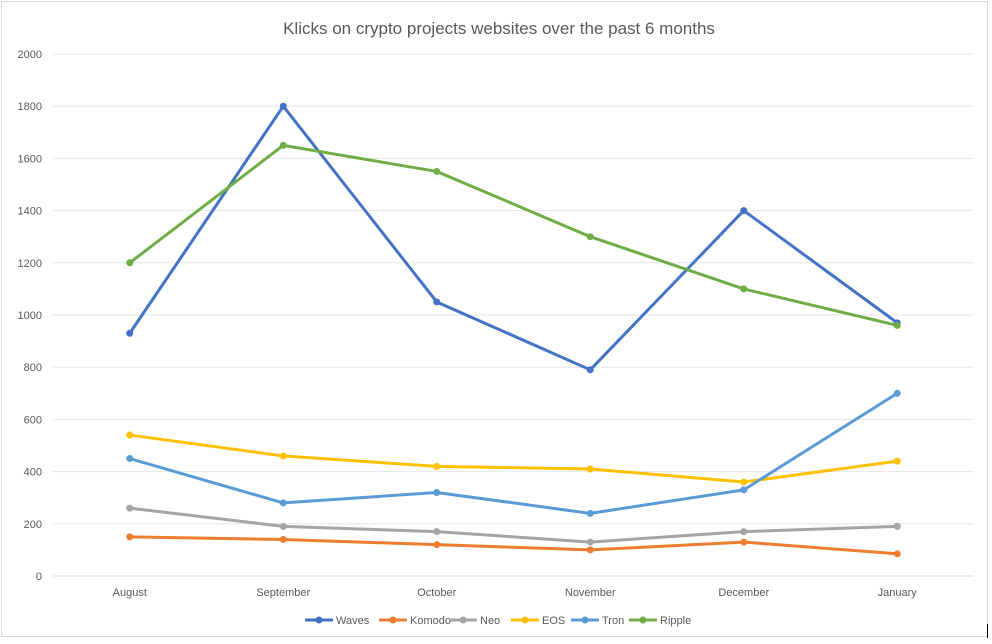 The image size is (992, 644). I want to click on series-neo, so click(513, 525).